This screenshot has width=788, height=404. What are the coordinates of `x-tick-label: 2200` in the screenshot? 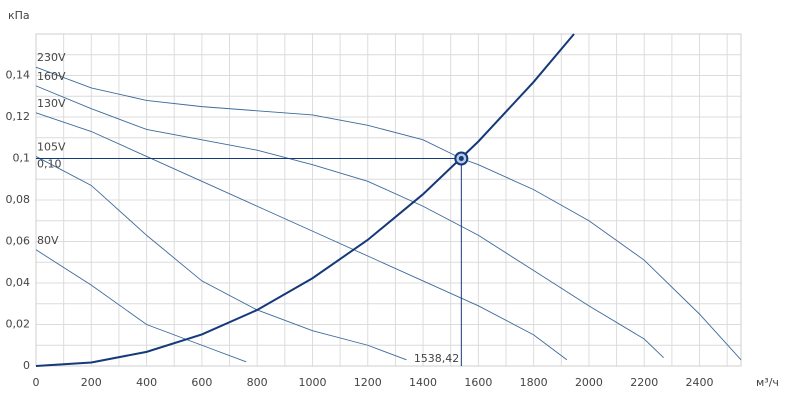 It's located at (644, 382).